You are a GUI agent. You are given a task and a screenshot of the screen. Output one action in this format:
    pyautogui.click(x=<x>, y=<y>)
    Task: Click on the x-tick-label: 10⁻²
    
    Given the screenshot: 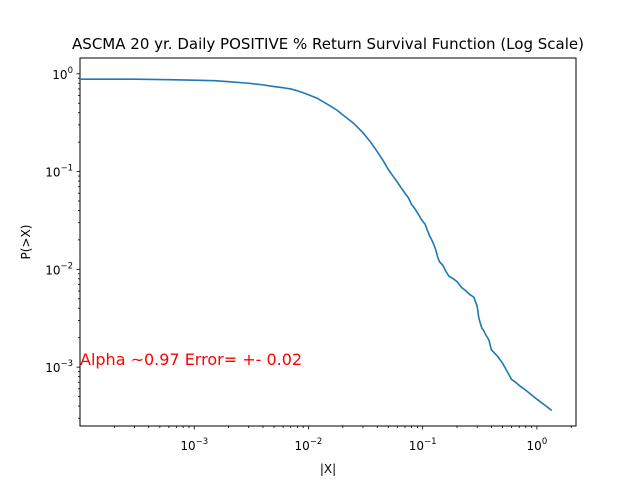 What is the action you would take?
    pyautogui.click(x=309, y=445)
    